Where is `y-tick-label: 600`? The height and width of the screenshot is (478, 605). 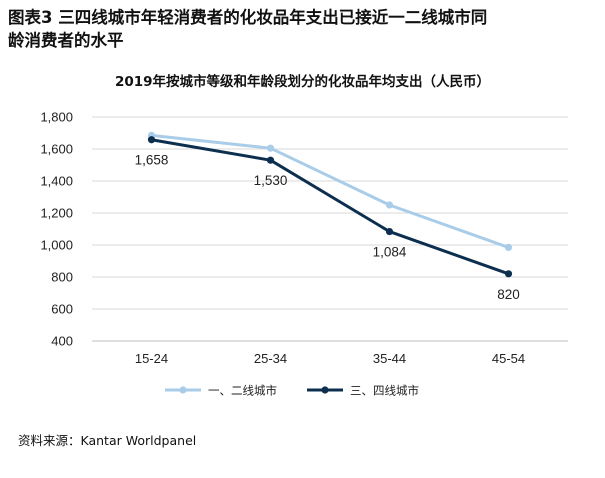
y-tick-label: 600 is located at coordinates (62, 309).